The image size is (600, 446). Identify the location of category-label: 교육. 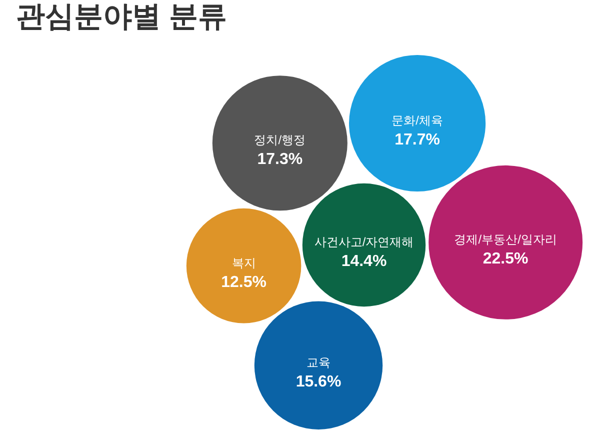
(318, 362).